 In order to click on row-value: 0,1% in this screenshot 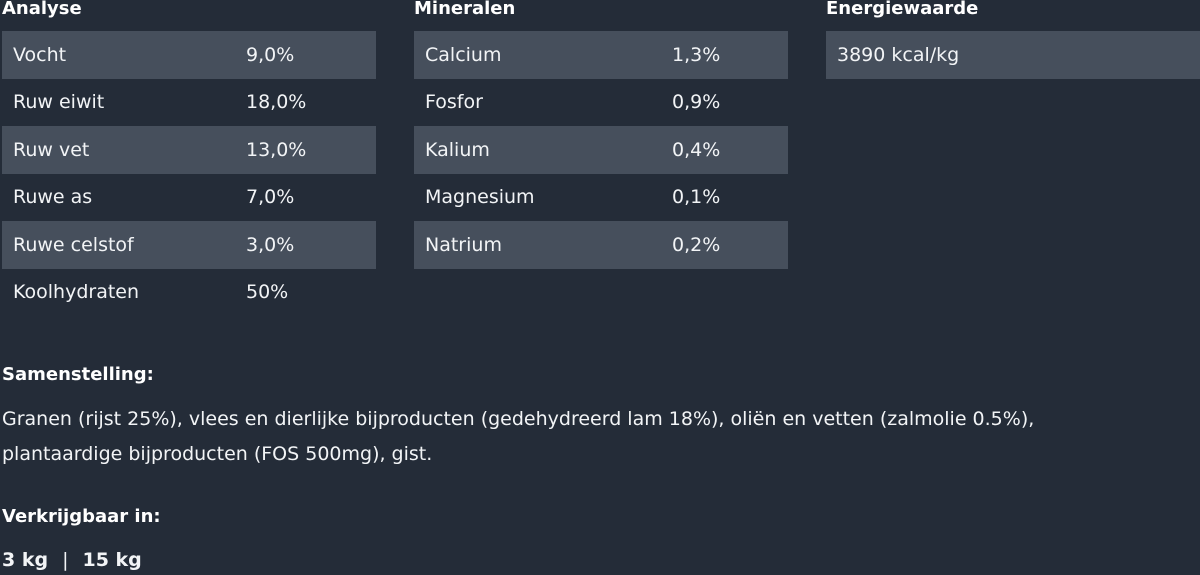, I will do `click(696, 197)`.